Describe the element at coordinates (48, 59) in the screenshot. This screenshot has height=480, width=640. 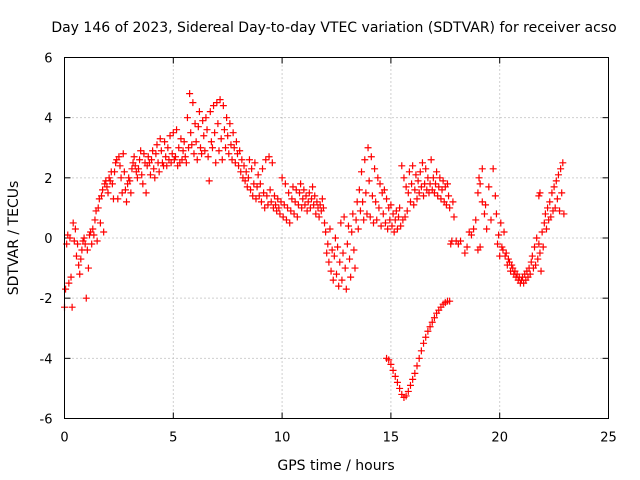
I see `y-tick-label: 6` at that location.